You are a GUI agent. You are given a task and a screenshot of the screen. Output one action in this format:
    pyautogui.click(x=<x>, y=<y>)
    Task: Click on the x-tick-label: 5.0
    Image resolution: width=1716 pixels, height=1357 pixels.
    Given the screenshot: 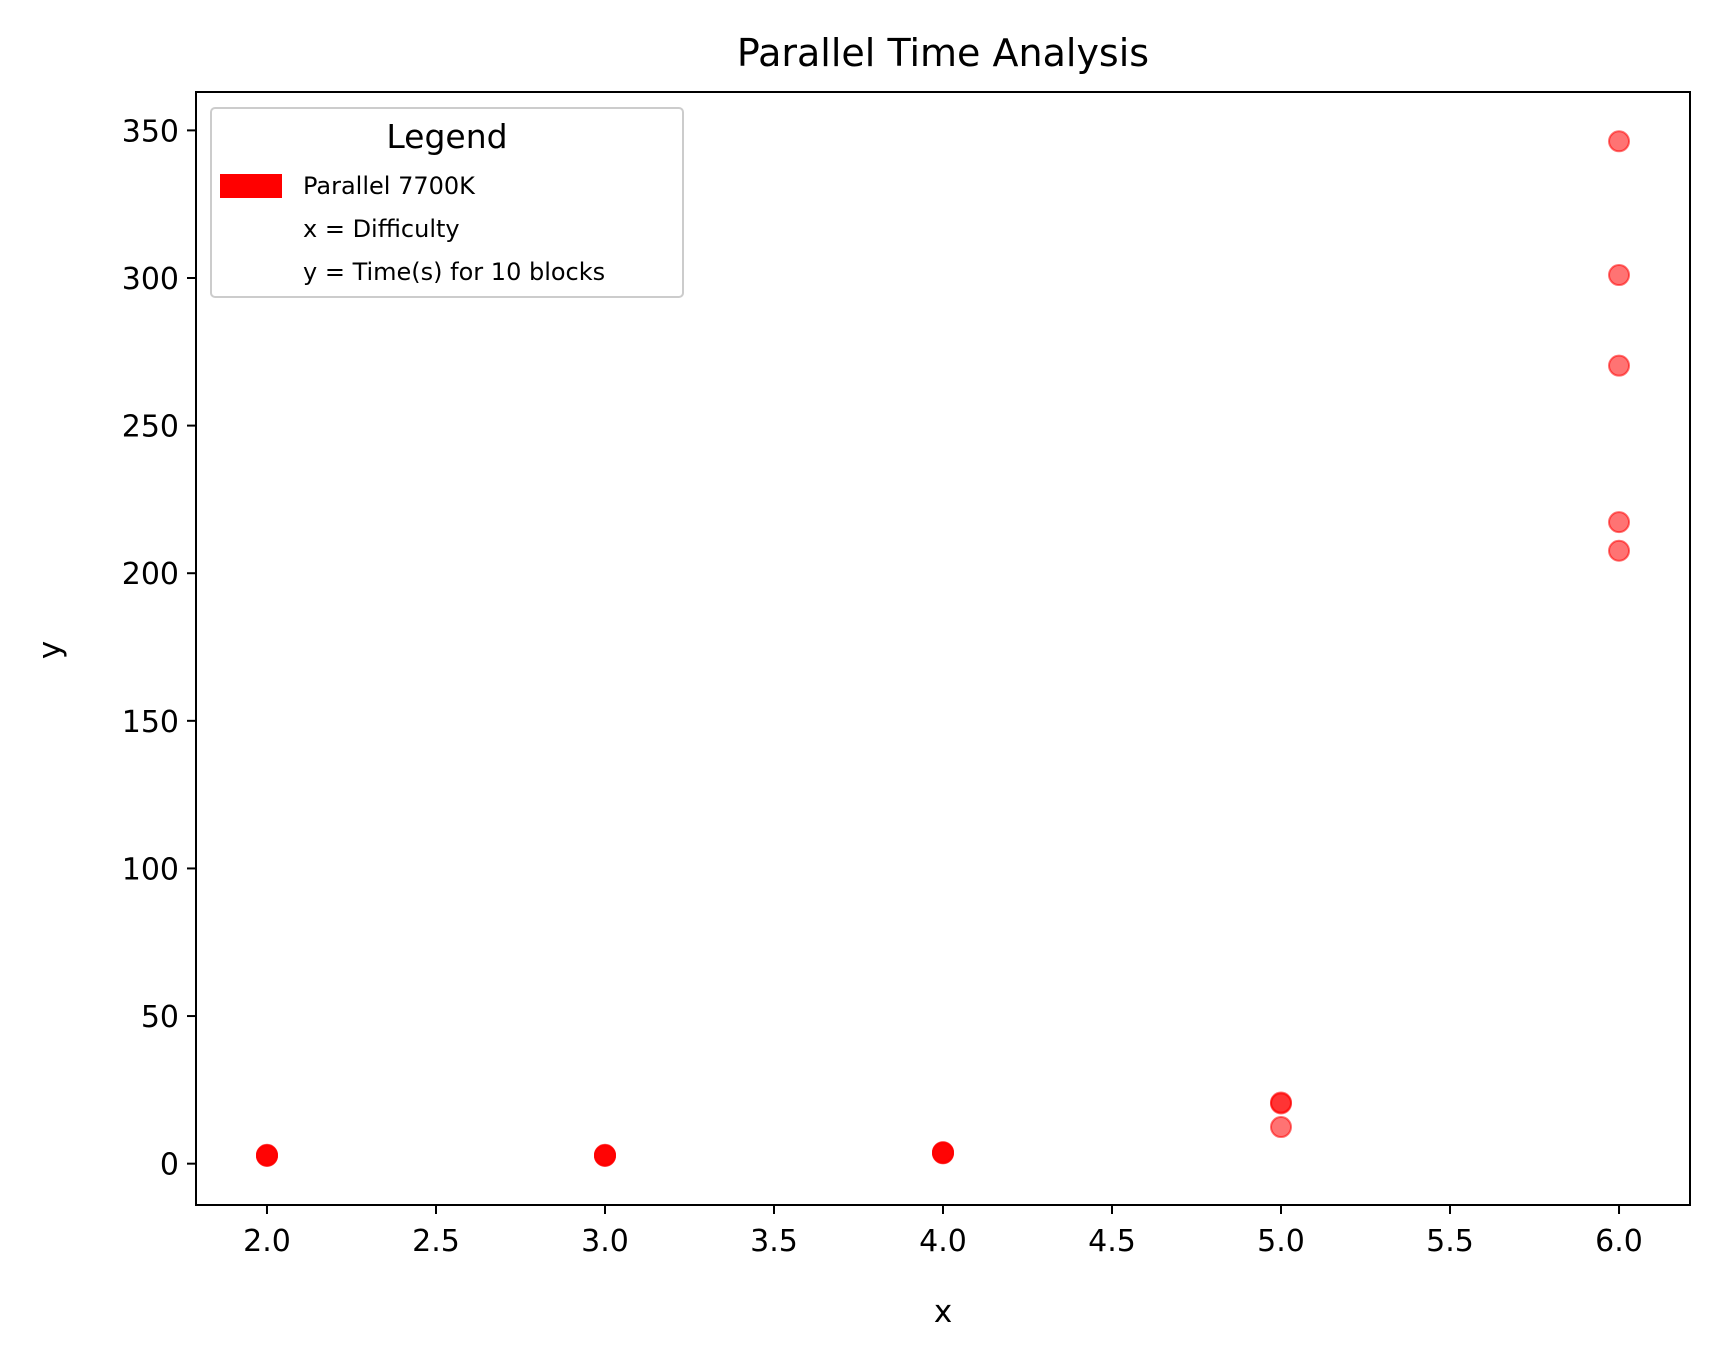 What is the action you would take?
    pyautogui.click(x=1281, y=1241)
    